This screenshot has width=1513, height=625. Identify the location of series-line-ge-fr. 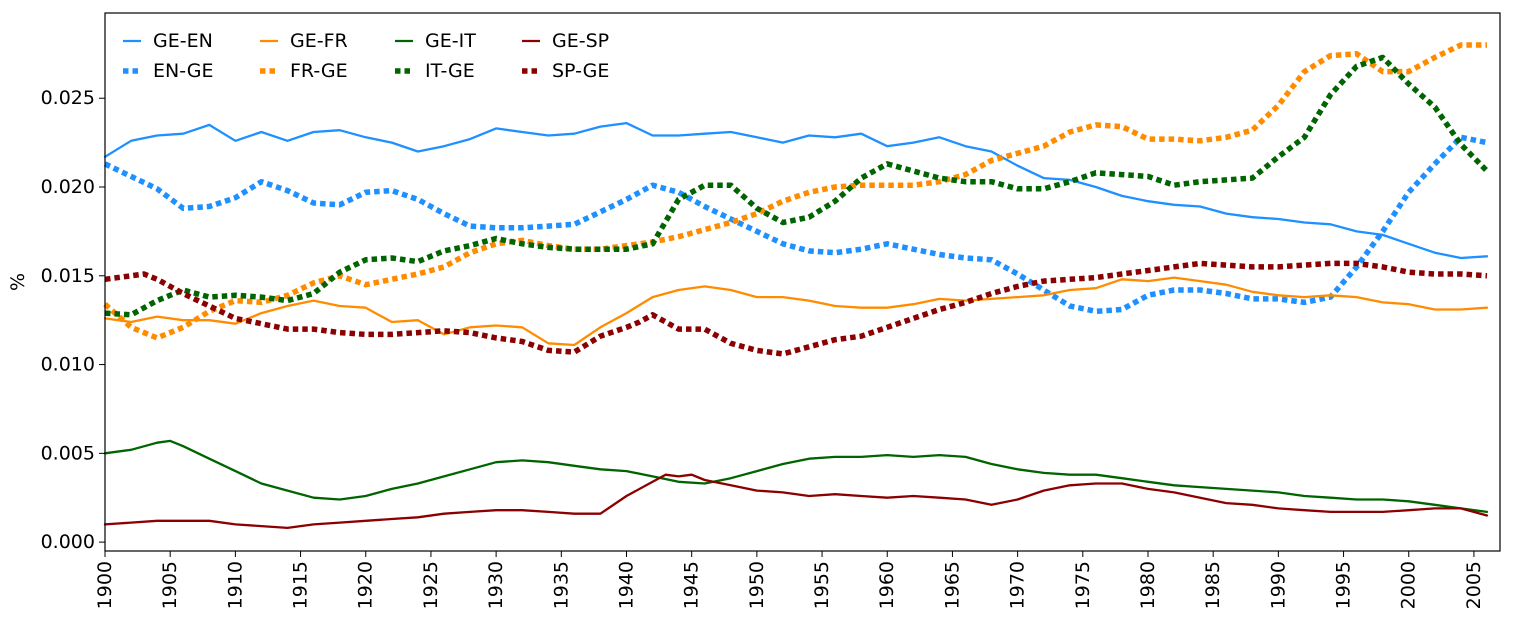
(796, 311).